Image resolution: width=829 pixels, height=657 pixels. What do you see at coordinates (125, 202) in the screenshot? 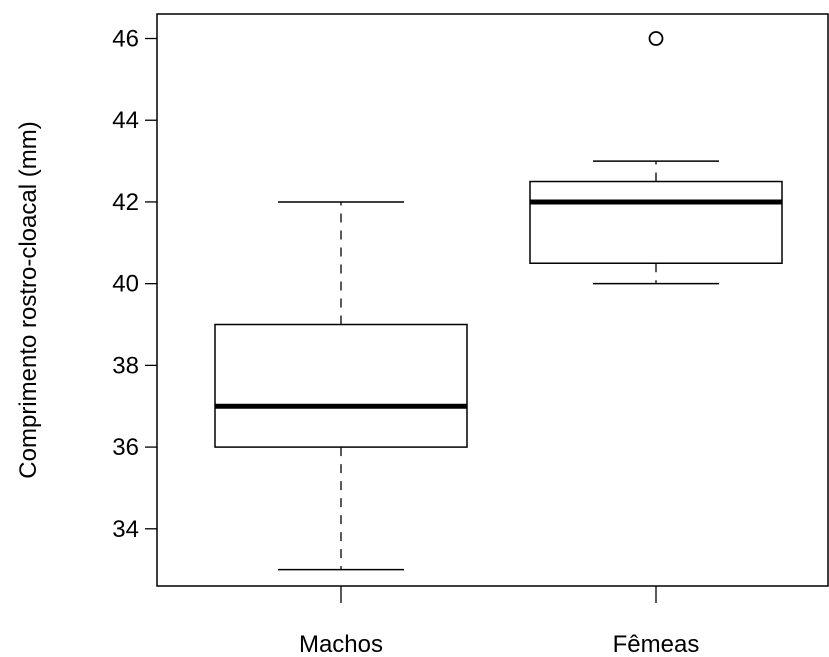
I see `y-tick-label: 42` at bounding box center [125, 202].